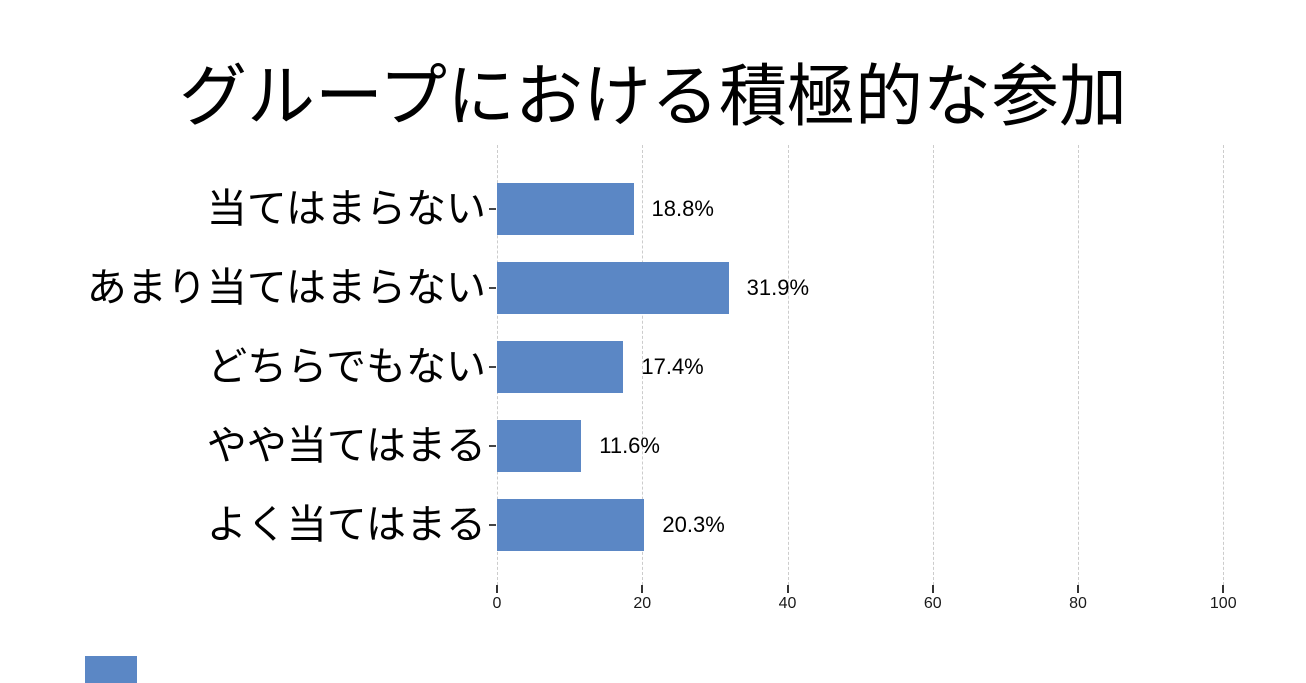 This screenshot has height=683, width=1306. I want to click on legend-swatch, so click(111, 669).